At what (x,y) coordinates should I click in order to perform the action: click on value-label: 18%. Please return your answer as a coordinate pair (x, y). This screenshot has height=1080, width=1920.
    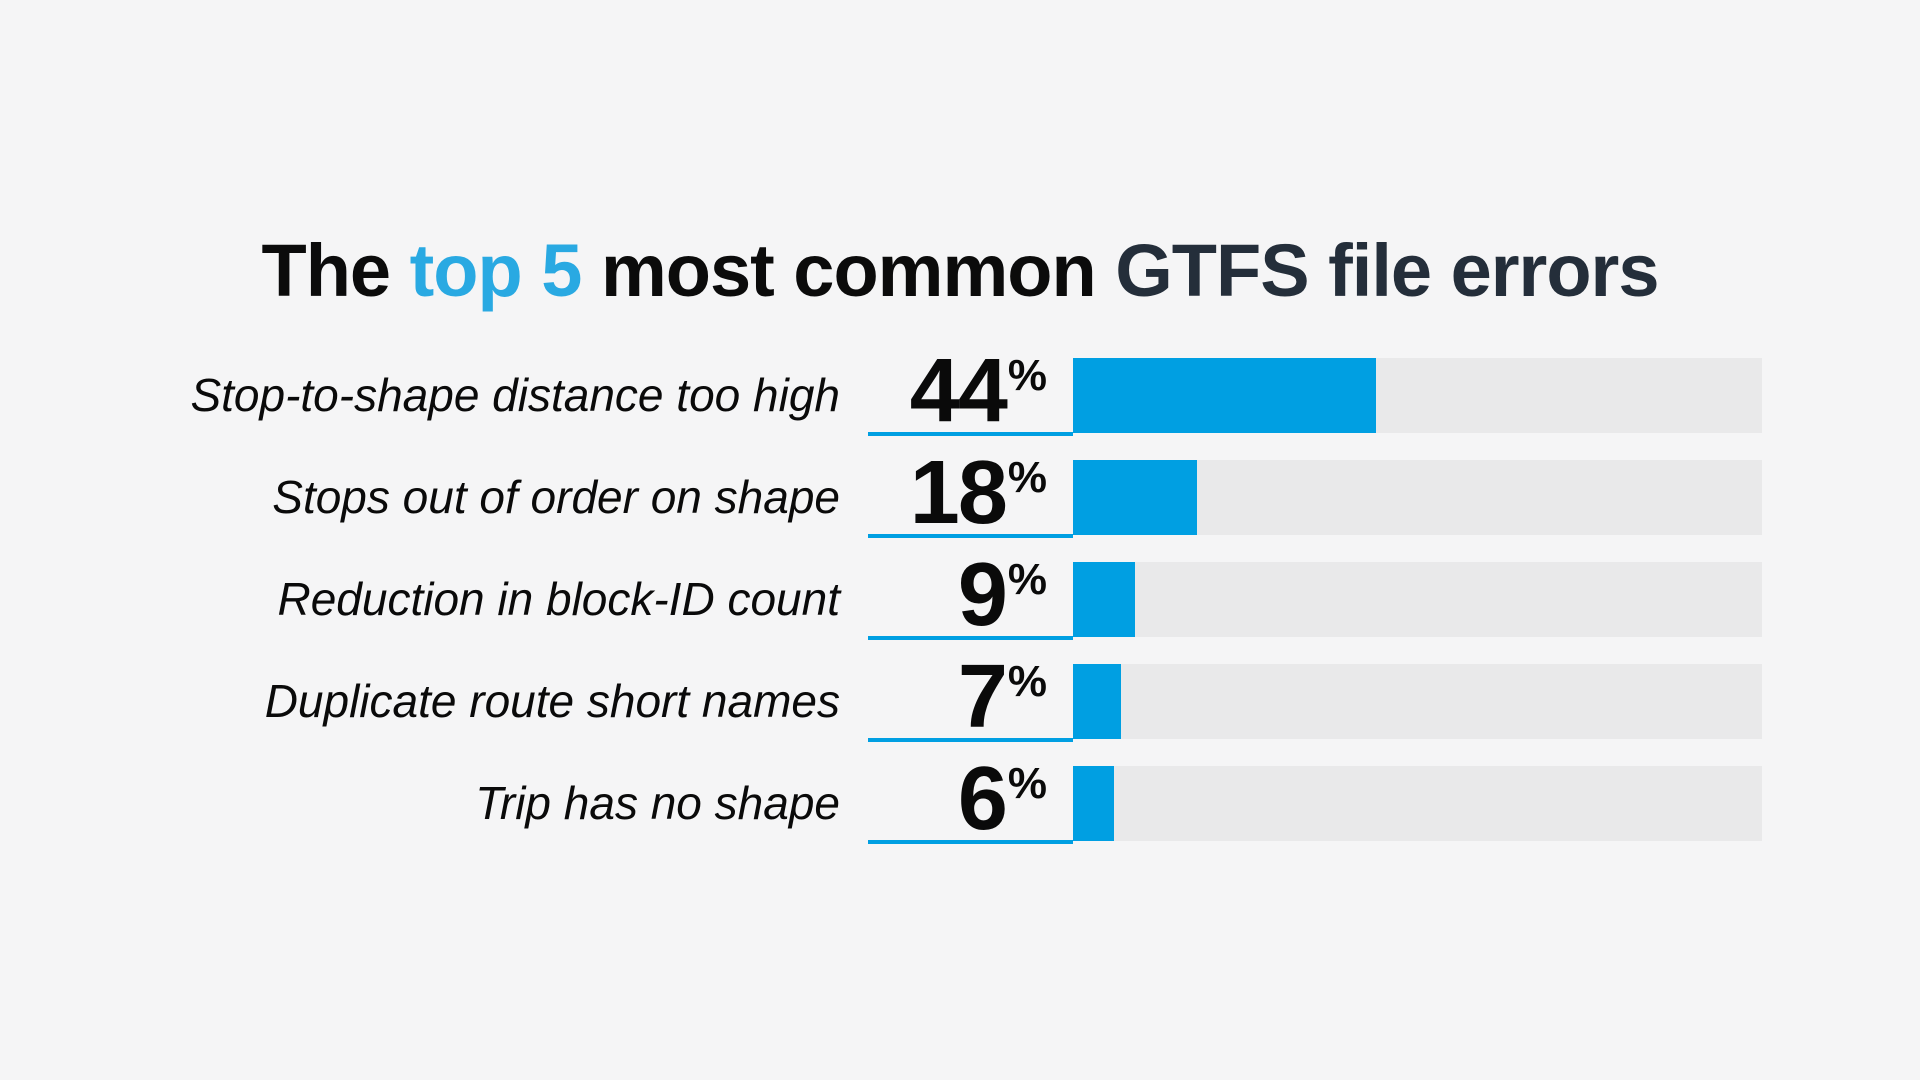
    Looking at the image, I should click on (991, 493).